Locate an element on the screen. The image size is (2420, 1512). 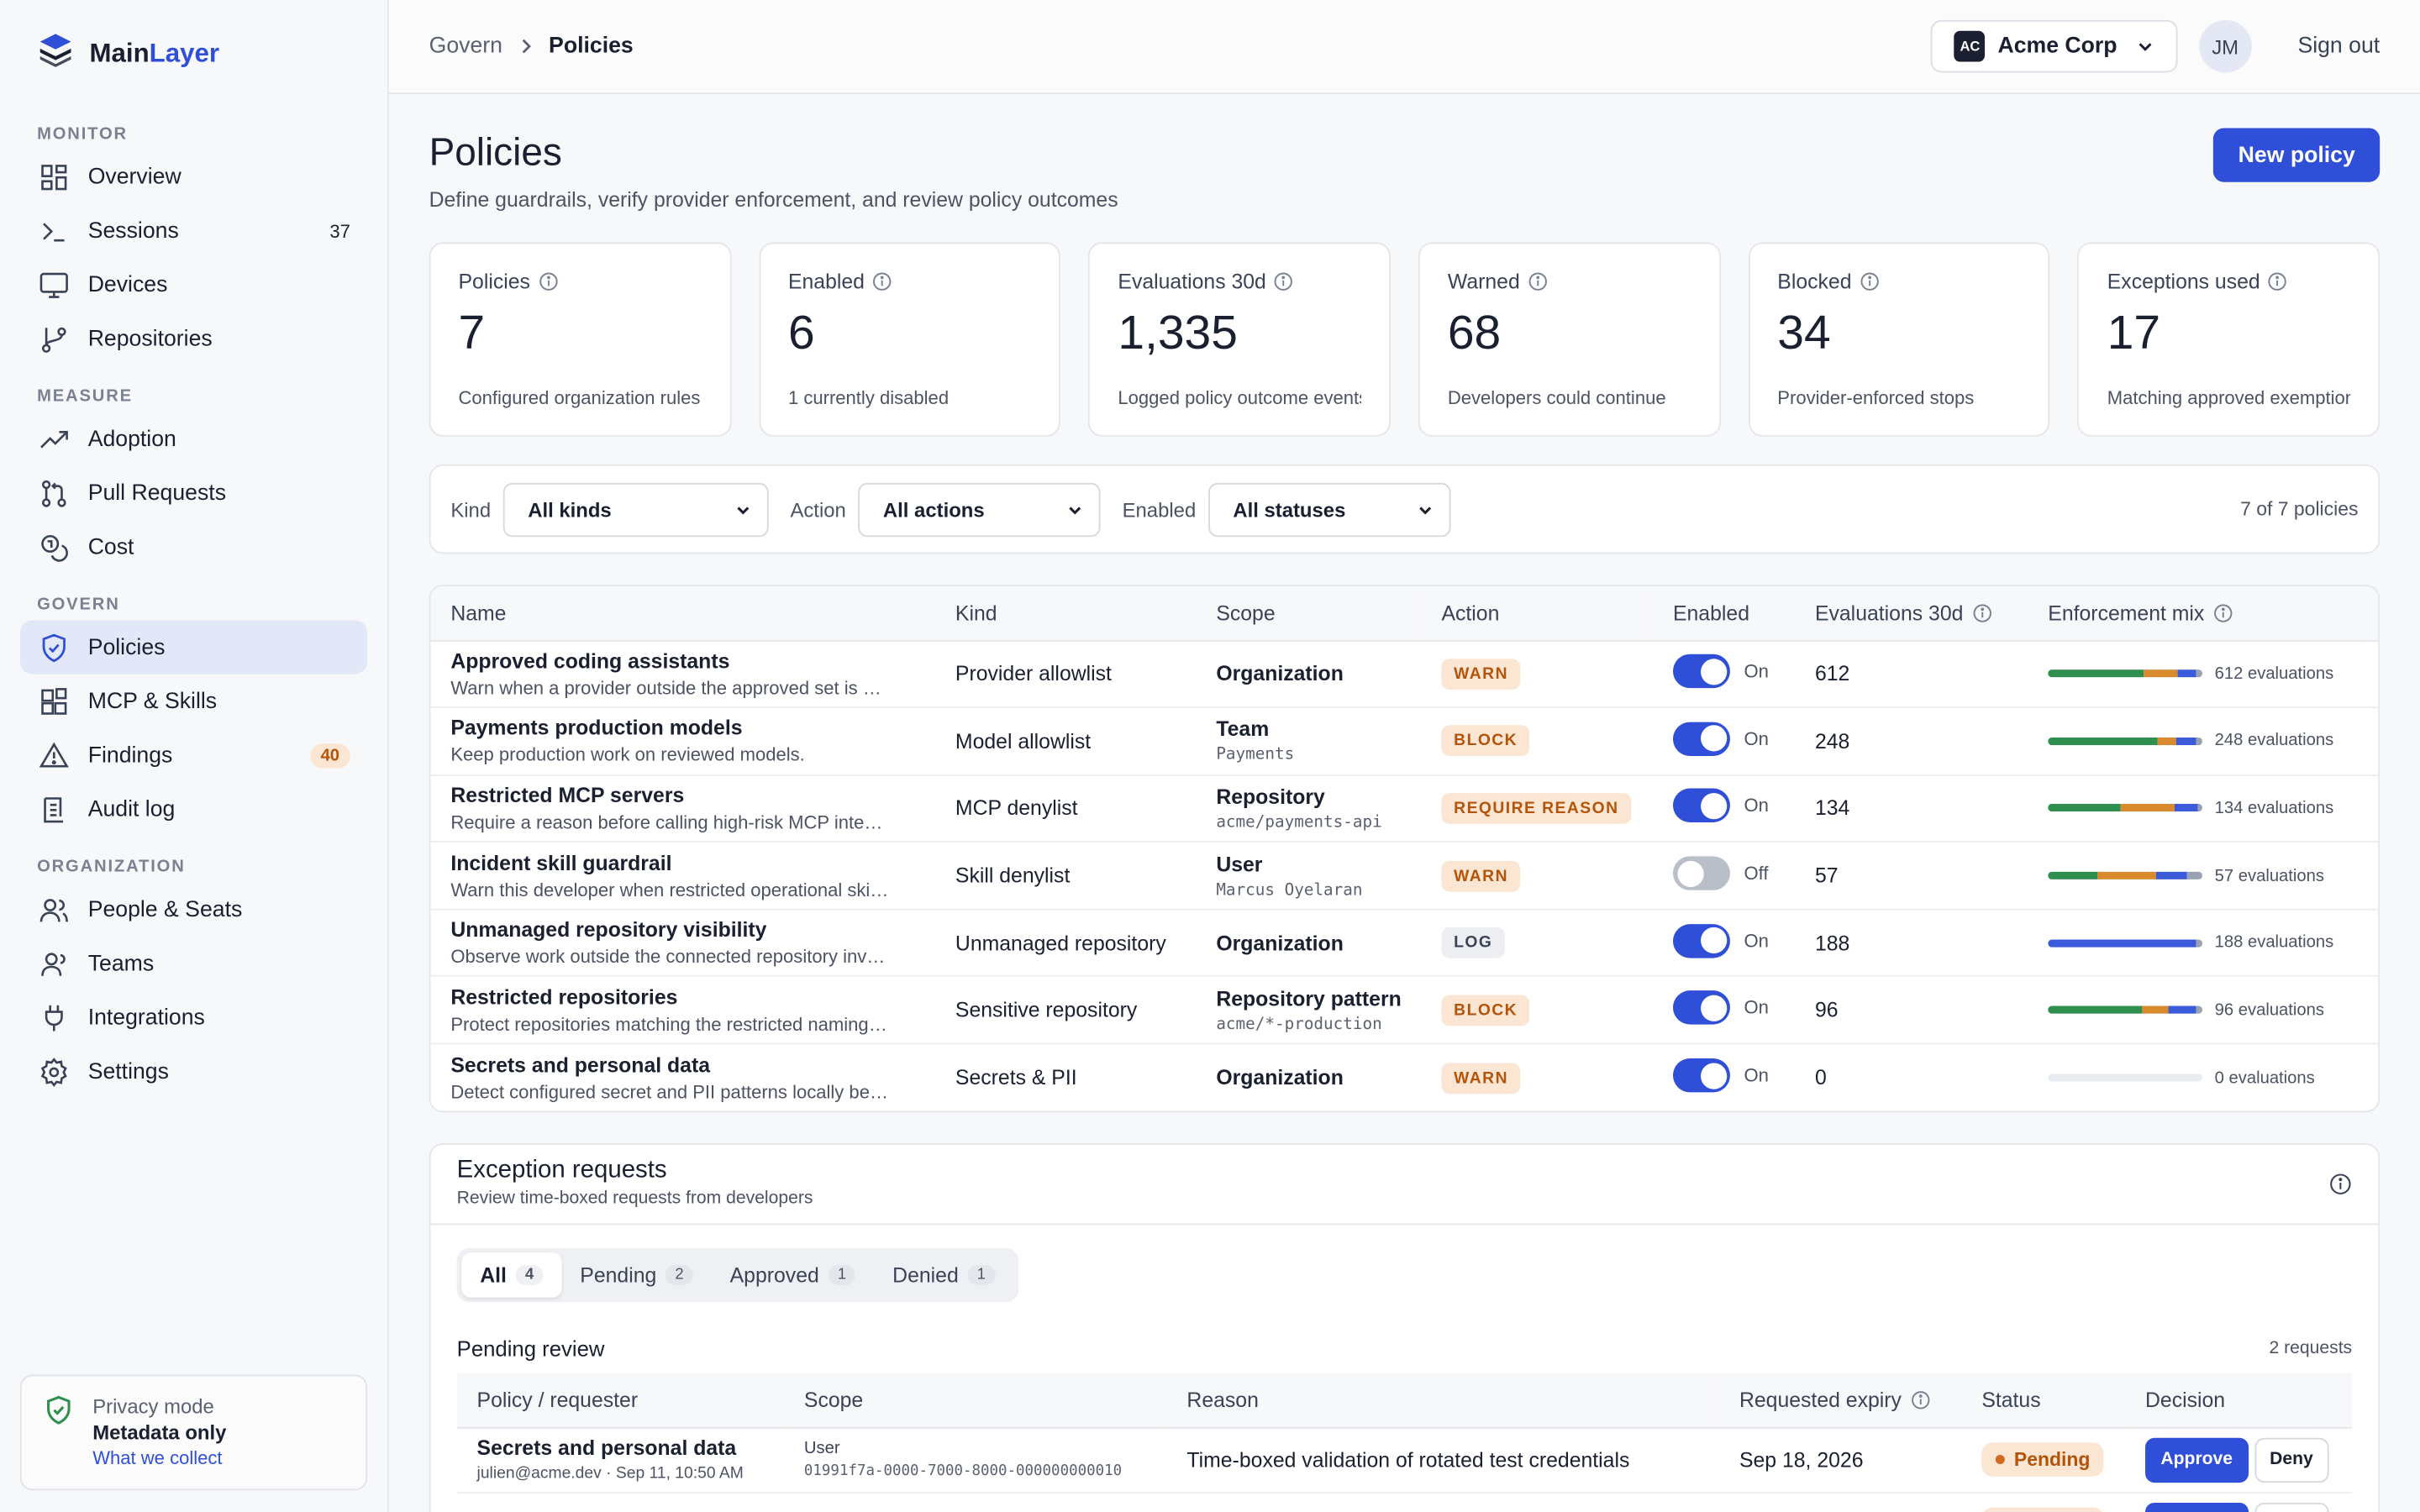
policy-name: Restricted MCP servers is located at coordinates (567, 795).